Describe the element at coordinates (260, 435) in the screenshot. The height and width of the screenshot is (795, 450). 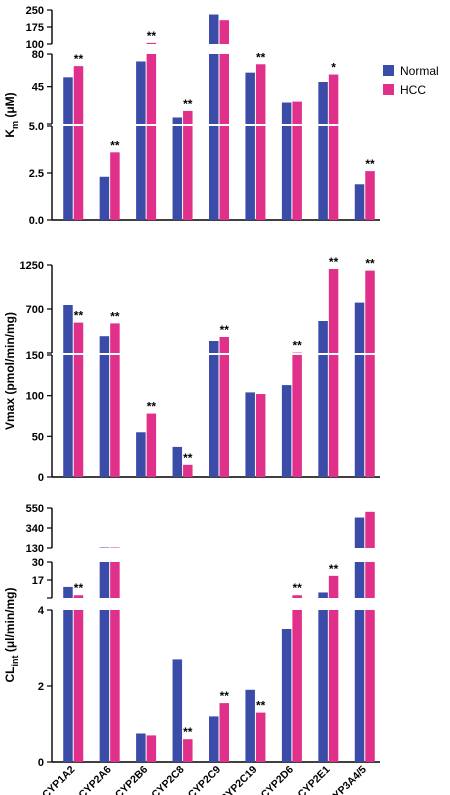
I see `bar-hcc-cyp2c19` at that location.